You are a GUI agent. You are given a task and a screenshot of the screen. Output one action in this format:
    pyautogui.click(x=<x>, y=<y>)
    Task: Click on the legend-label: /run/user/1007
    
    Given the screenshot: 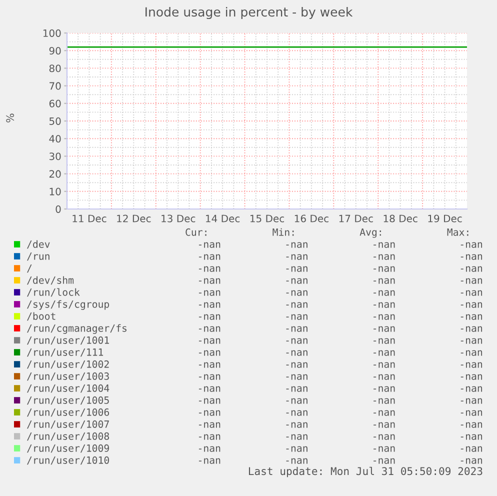 What is the action you would take?
    pyautogui.click(x=68, y=424)
    